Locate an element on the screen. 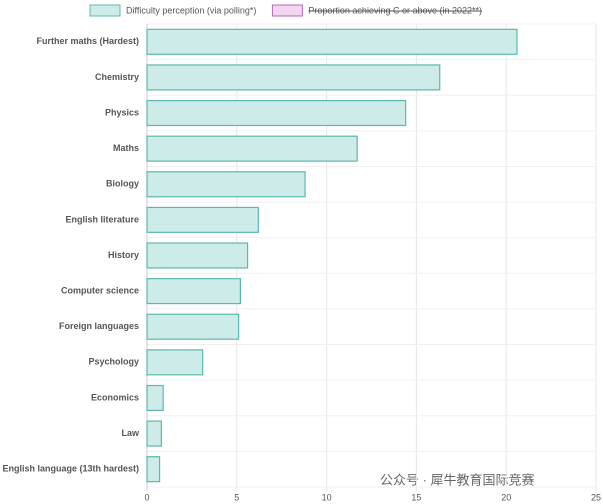 The image size is (603, 504). legend-label: Difficulty perception (via polling*) is located at coordinates (191, 10).